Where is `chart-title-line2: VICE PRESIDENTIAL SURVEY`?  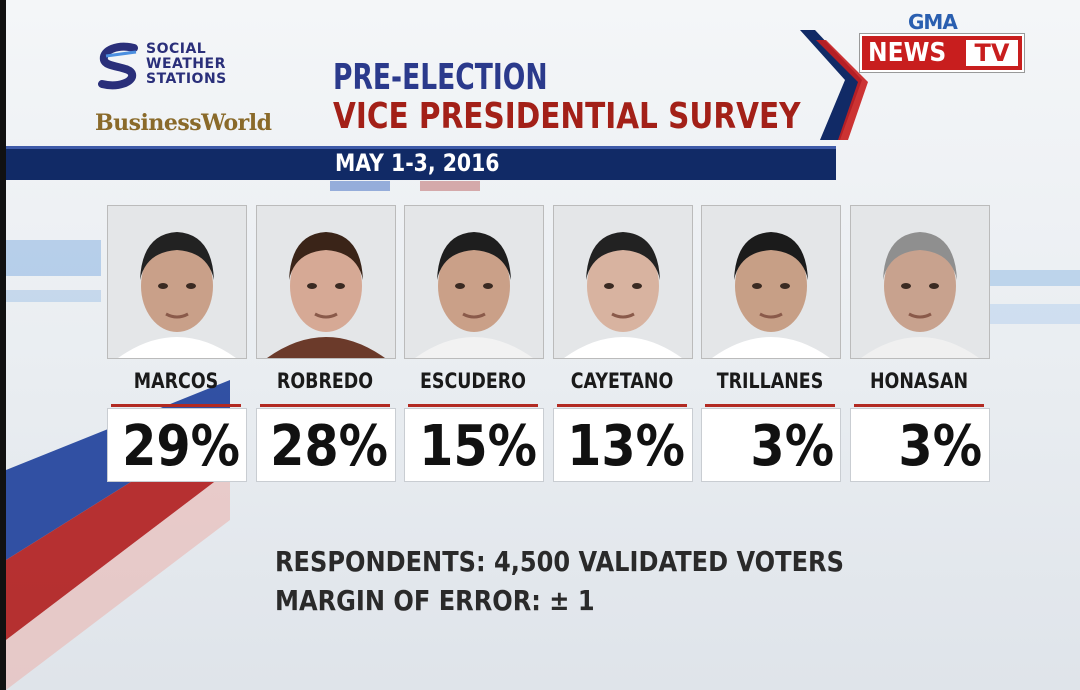 chart-title-line2: VICE PRESIDENTIAL SURVEY is located at coordinates (567, 116).